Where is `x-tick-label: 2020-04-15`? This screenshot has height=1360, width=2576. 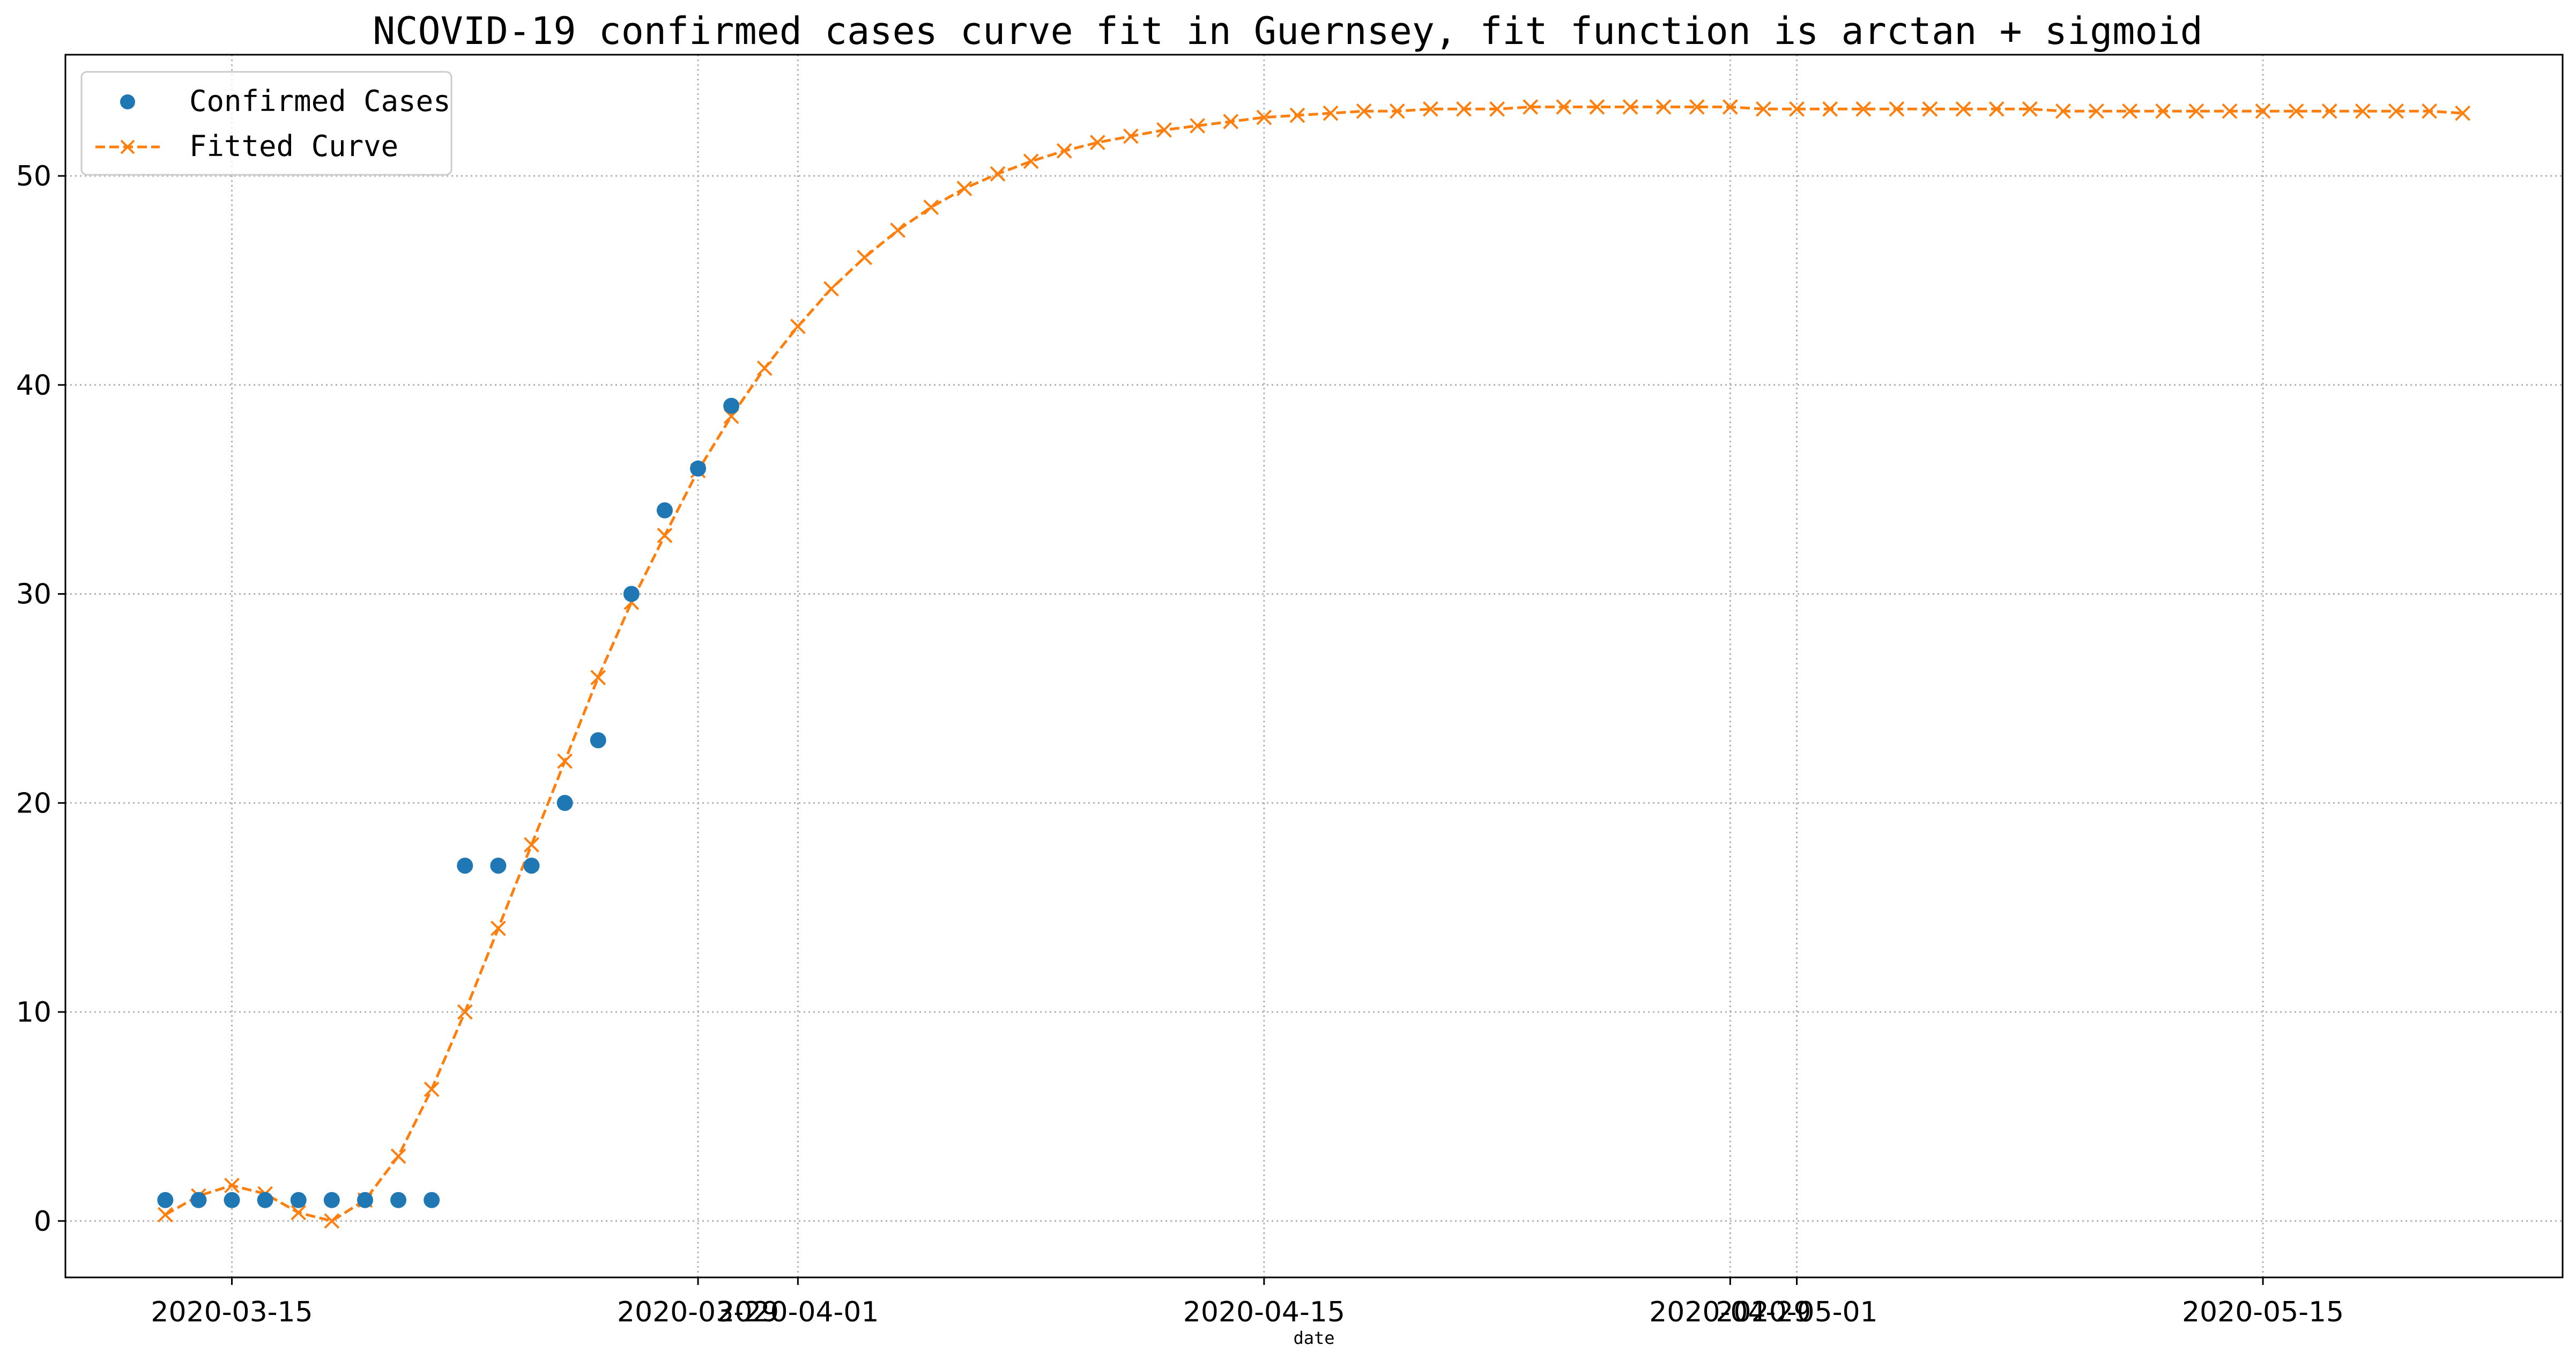 x-tick-label: 2020-04-15 is located at coordinates (1264, 1312).